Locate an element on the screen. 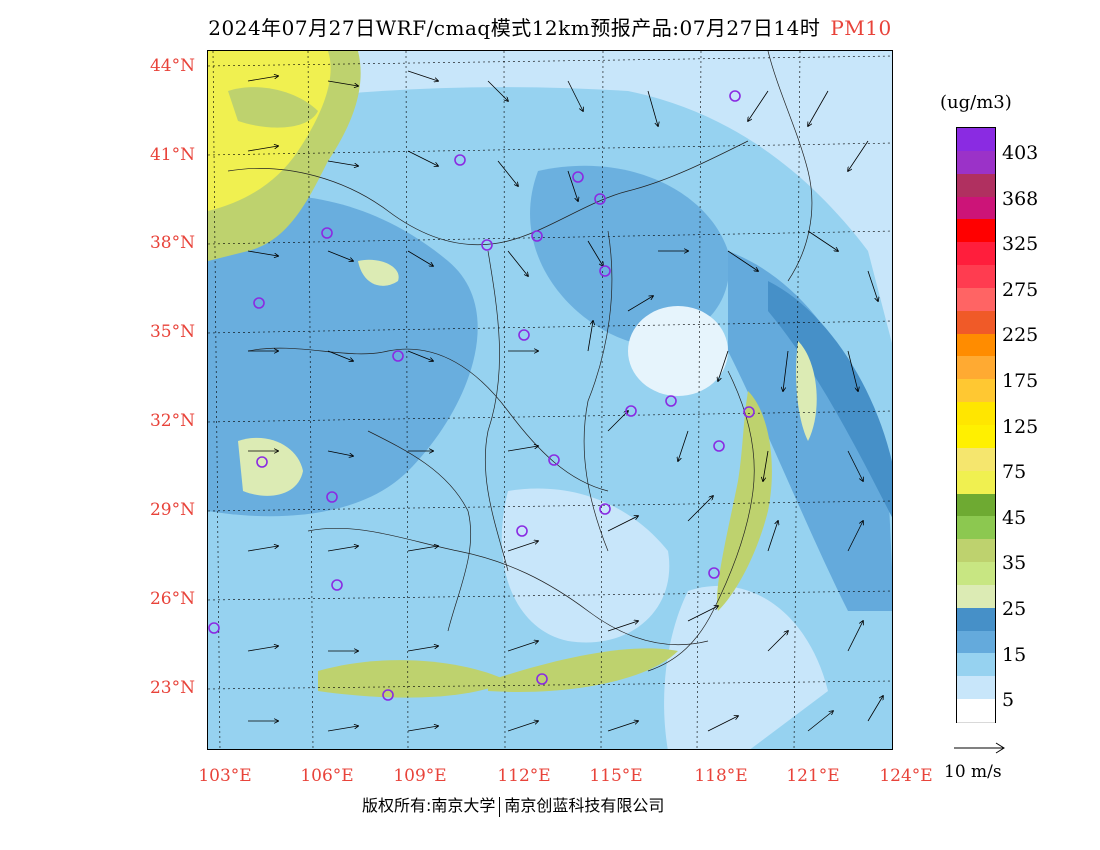 The height and width of the screenshot is (850, 1100). colorbar-label: 403 is located at coordinates (1020, 153).